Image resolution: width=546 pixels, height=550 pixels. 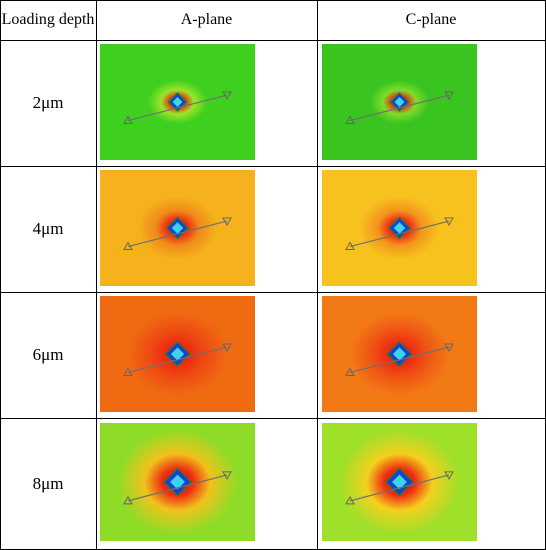 I want to click on header-loading-depth: Loading depth, so click(x=48, y=19).